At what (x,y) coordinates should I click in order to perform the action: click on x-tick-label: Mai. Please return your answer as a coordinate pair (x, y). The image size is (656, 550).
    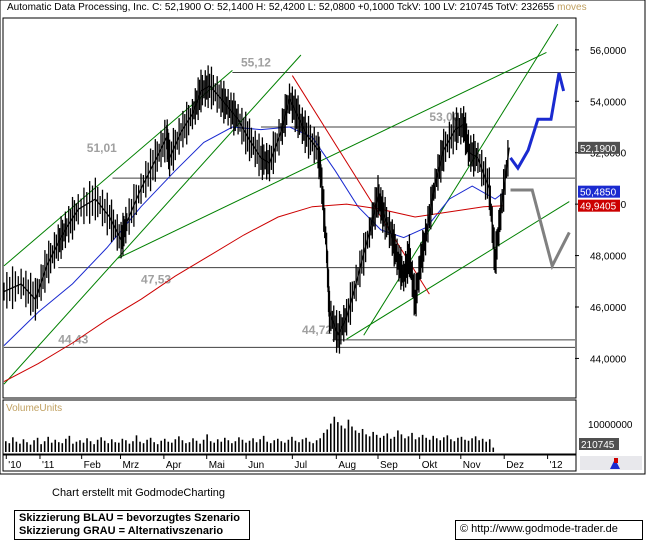
    Looking at the image, I should click on (217, 465).